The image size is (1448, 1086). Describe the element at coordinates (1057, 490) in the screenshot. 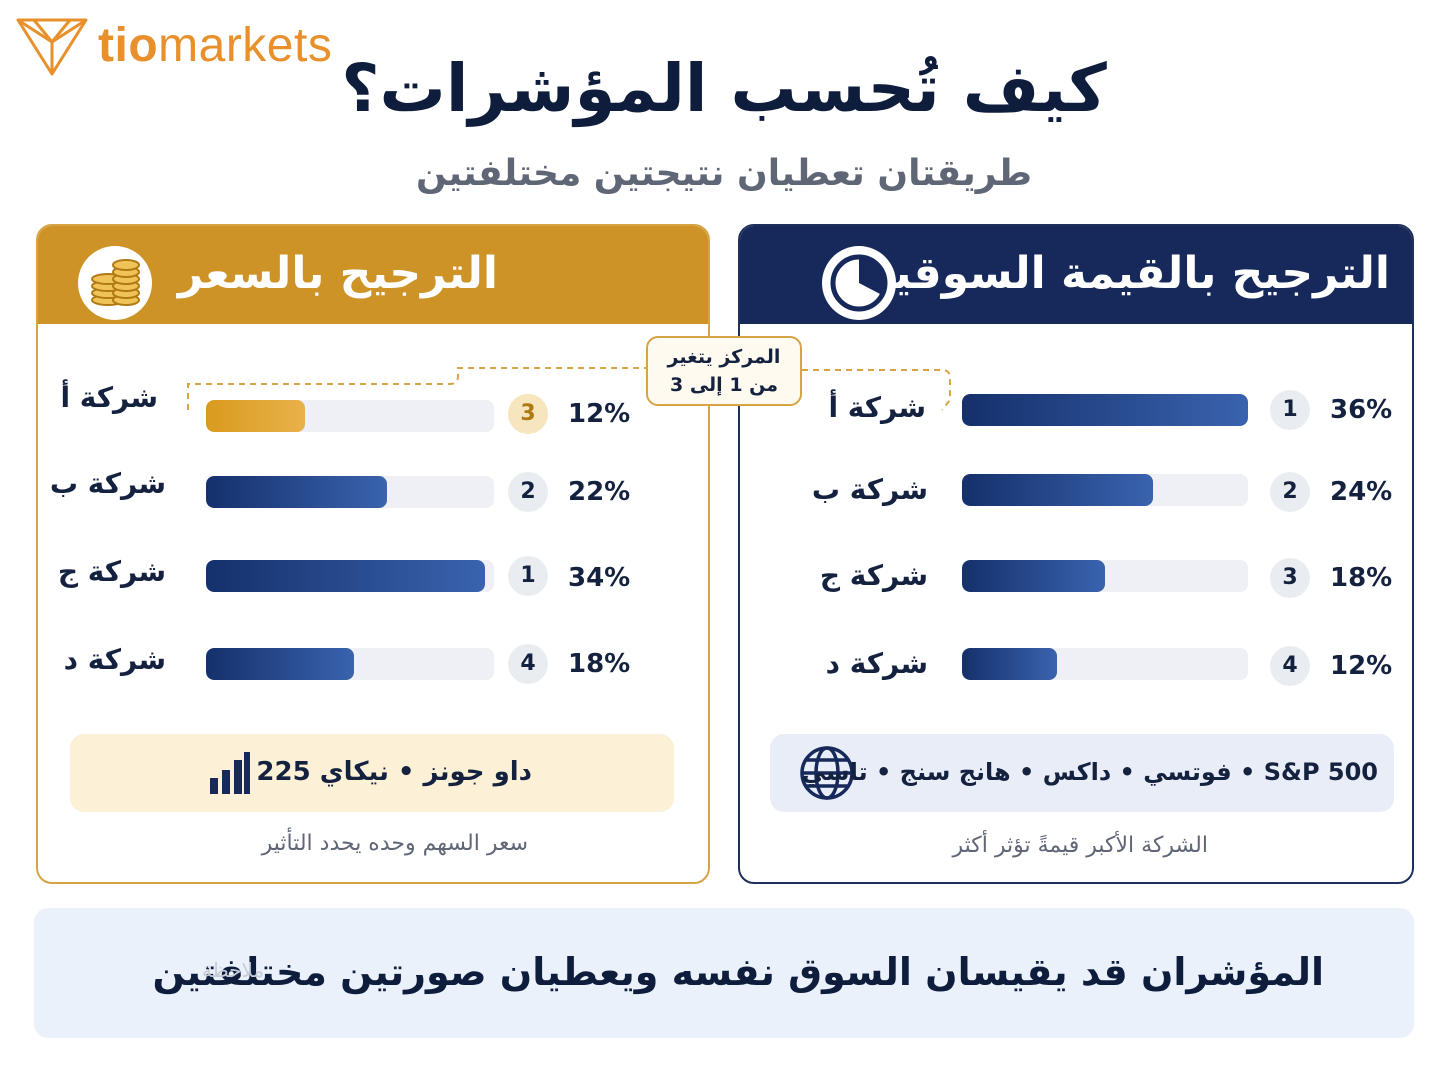

I see `mc-row-2-bar` at that location.